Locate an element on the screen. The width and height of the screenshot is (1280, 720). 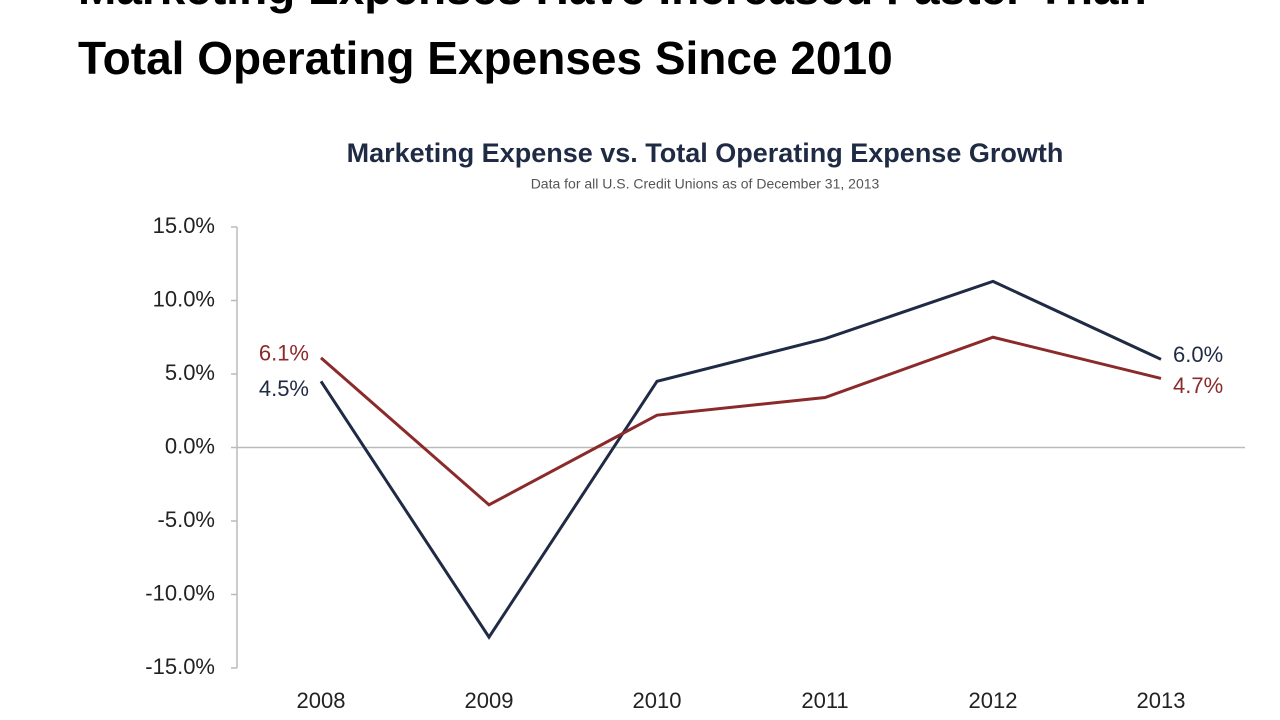
y-tick-label: 0.0% is located at coordinates (190, 445).